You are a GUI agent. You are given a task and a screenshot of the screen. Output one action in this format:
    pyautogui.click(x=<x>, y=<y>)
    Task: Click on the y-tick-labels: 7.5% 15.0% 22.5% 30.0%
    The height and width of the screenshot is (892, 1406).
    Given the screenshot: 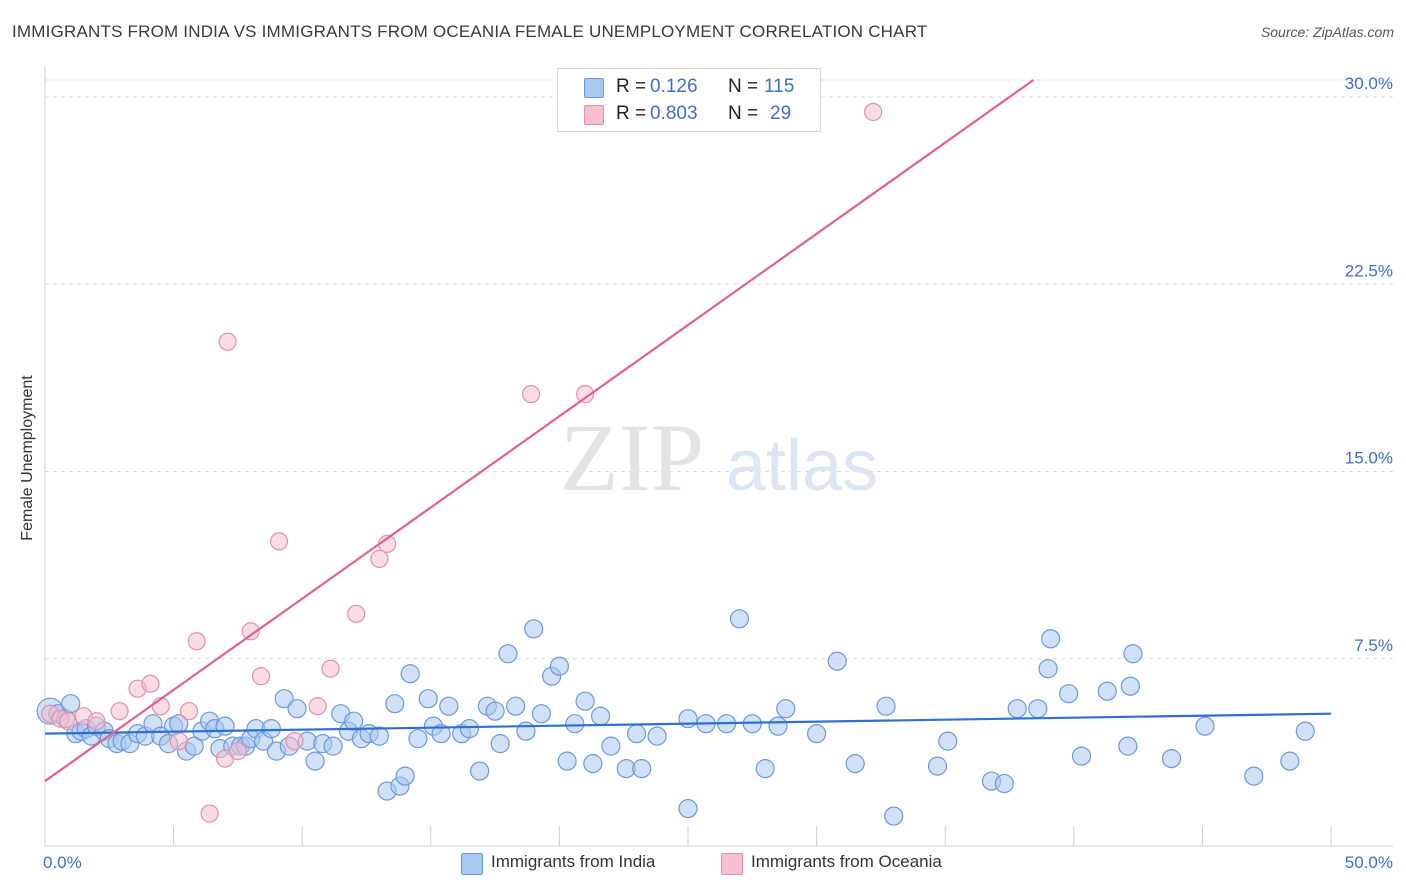 What is the action you would take?
    pyautogui.click(x=1369, y=364)
    